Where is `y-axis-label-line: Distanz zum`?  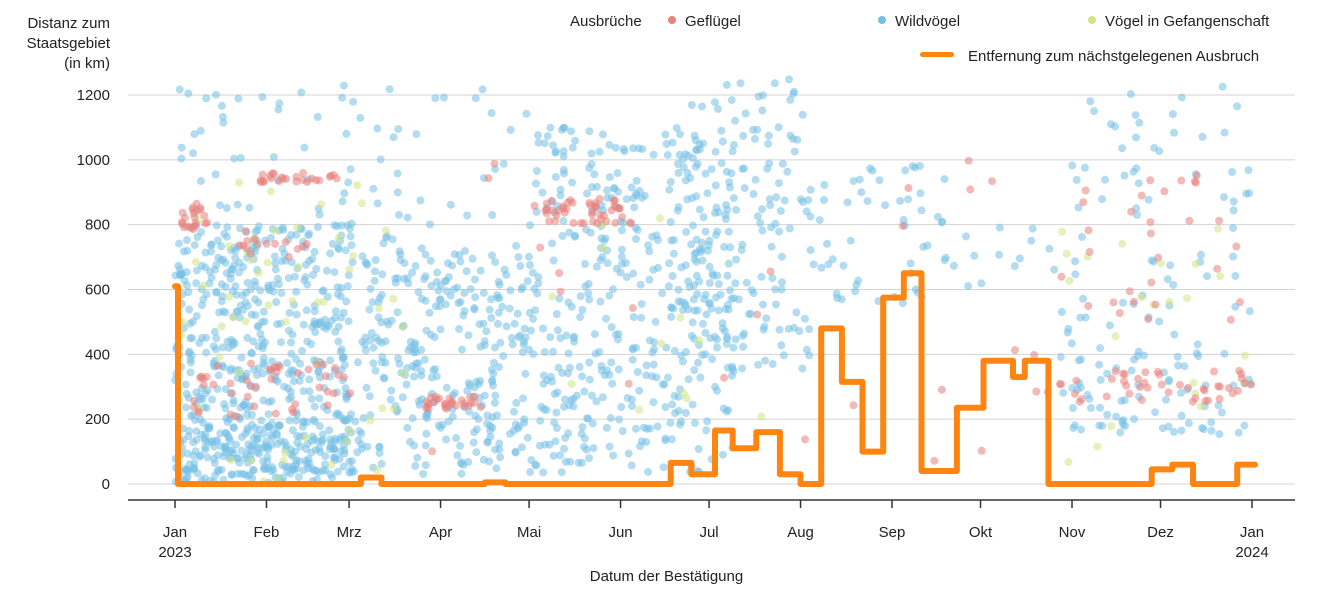 y-axis-label-line: Distanz zum is located at coordinates (68, 23).